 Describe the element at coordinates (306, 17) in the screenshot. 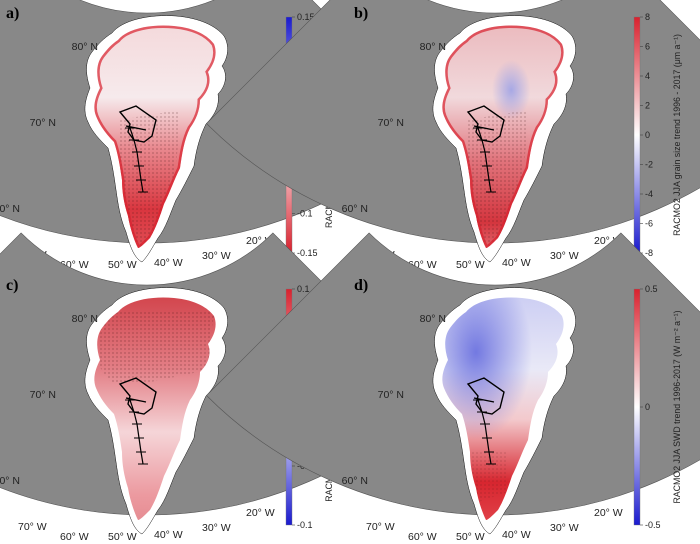

I see `colorbar-tick-label: 0.15` at that location.